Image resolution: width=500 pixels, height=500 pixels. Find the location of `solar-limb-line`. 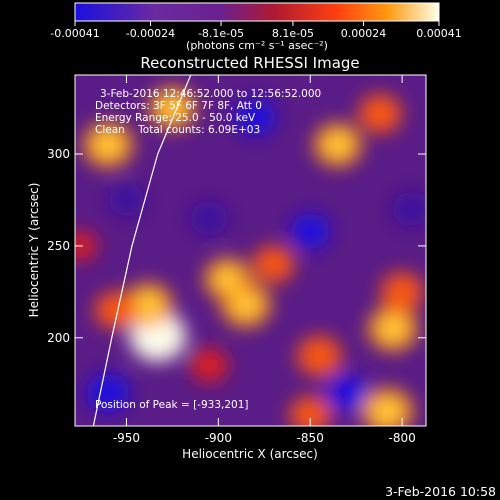

solar-limb-line is located at coordinates (142, 250).